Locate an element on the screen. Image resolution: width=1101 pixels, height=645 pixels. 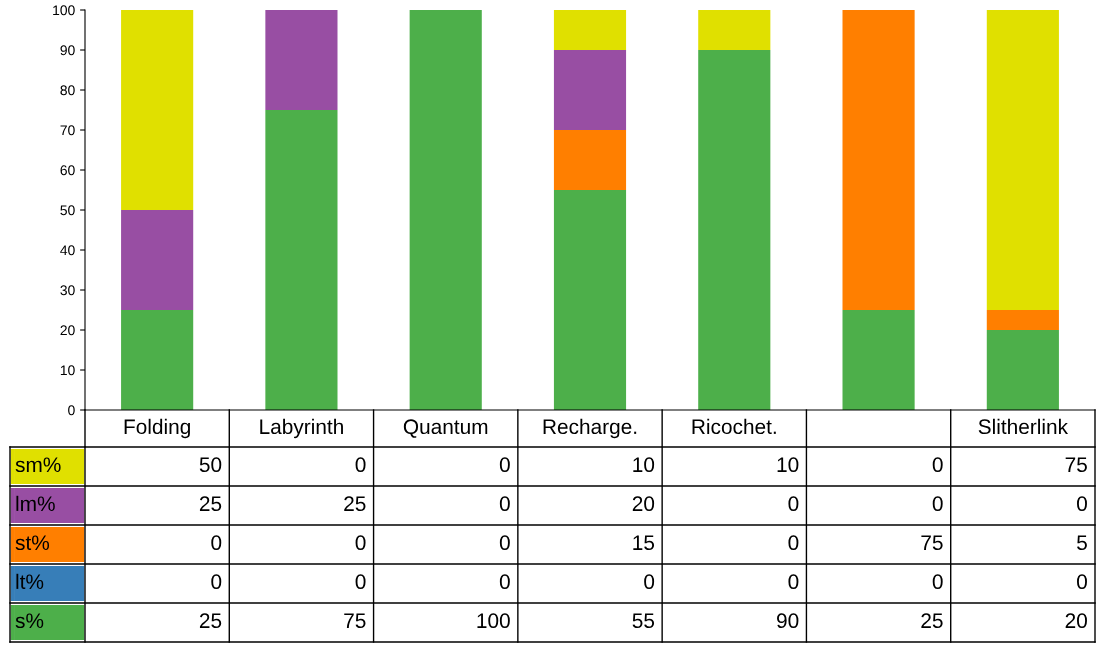
data-label: 15 is located at coordinates (644, 543).